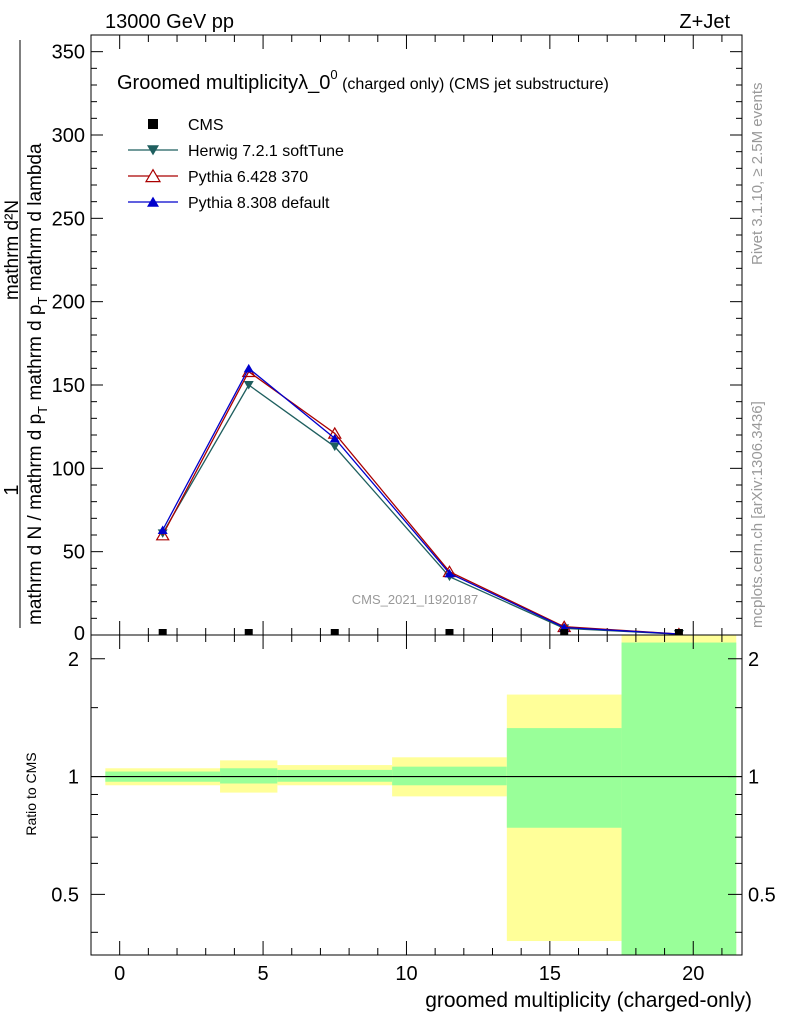  Describe the element at coordinates (68, 219) in the screenshot. I see `main-y-tick-label: 250` at that location.